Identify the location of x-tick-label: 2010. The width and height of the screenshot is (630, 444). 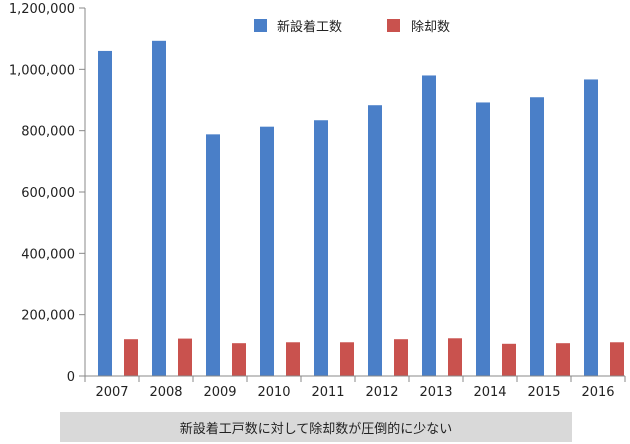
(273, 392).